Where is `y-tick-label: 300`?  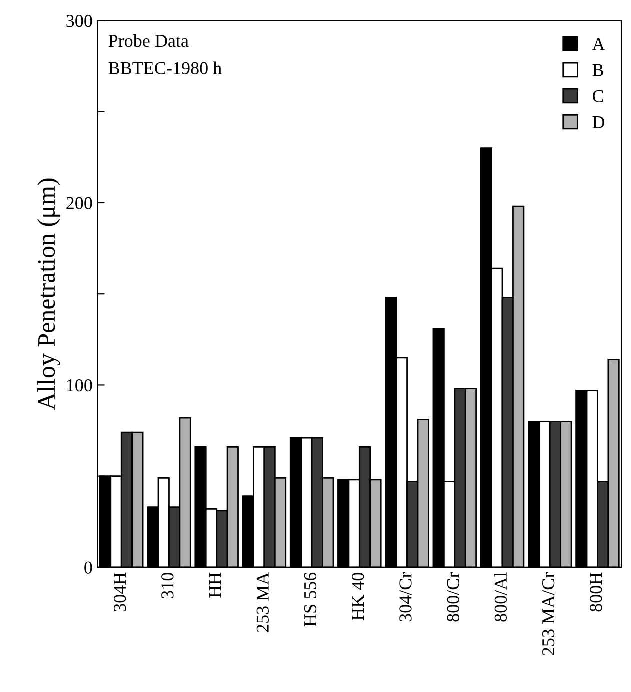
y-tick-label: 300 is located at coordinates (79, 21).